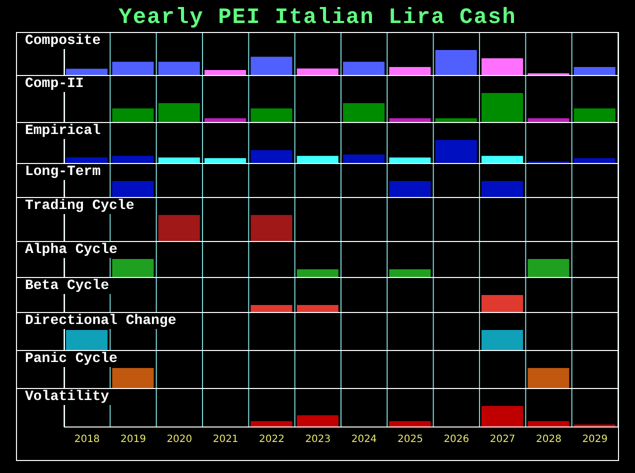 The image size is (635, 473). Describe the element at coordinates (63, 131) in the screenshot. I see `chart-subtitle: Empirical` at that location.